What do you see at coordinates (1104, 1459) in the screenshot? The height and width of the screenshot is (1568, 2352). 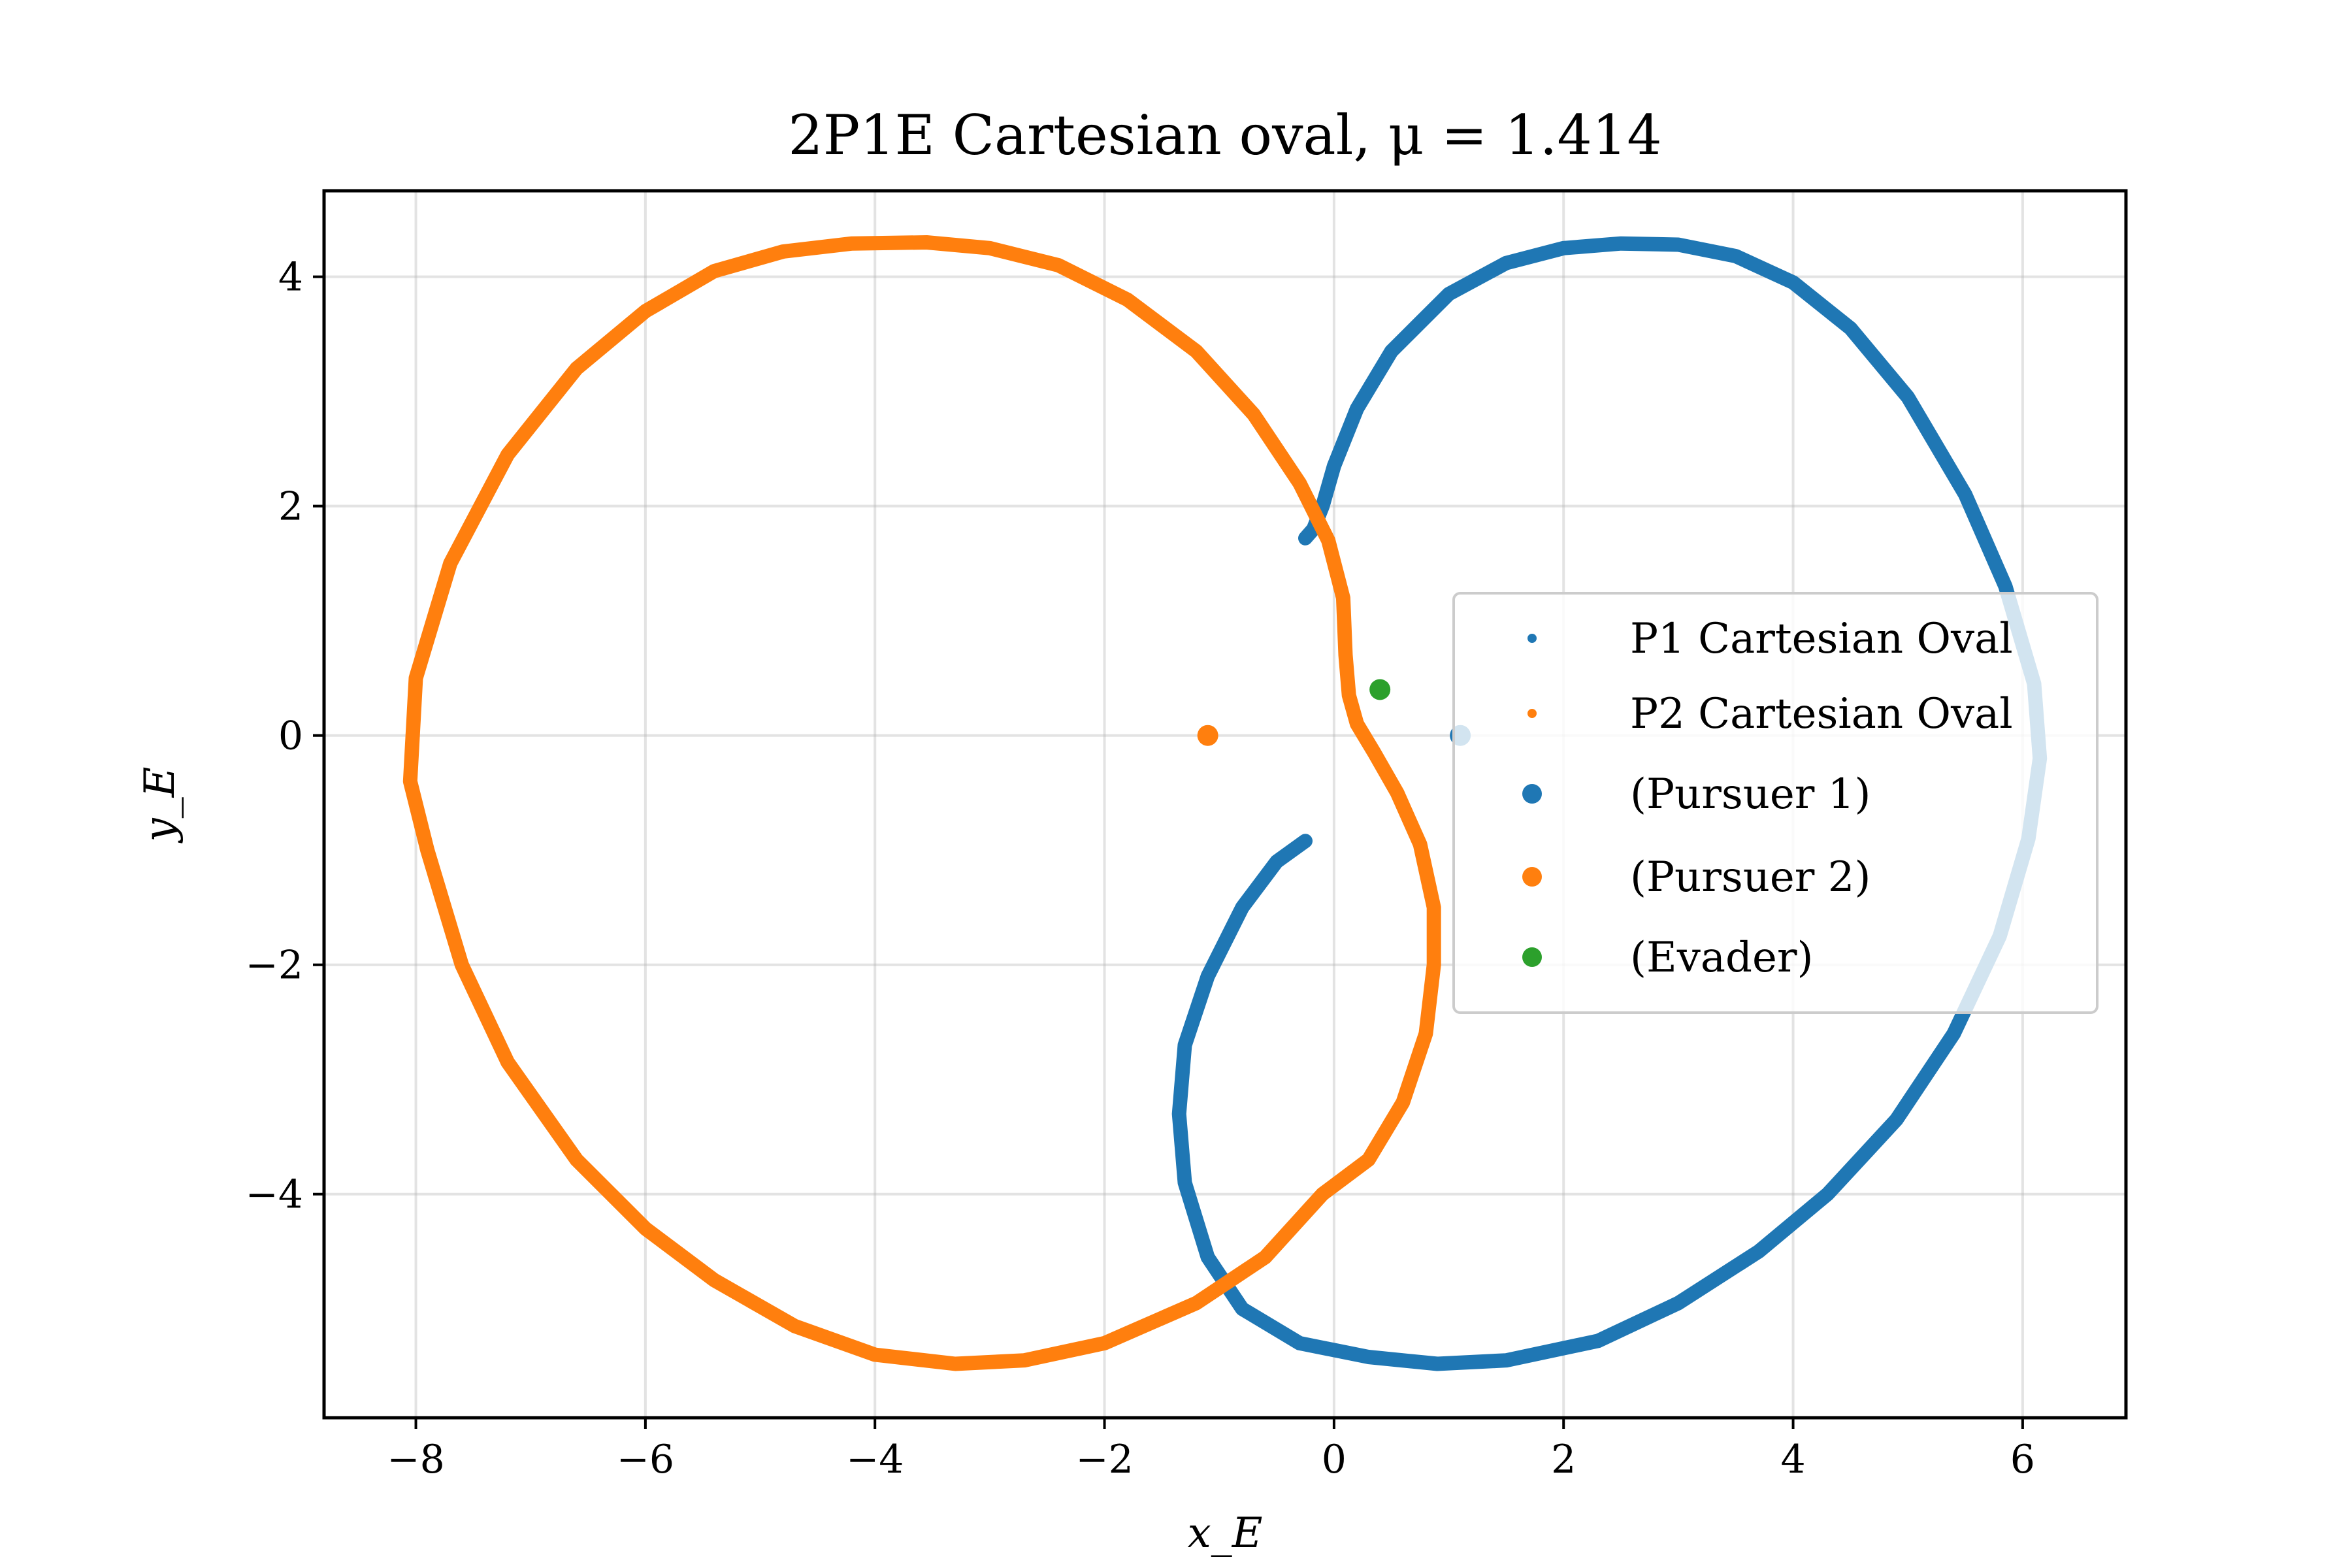 I see `x-tick-label: −2` at bounding box center [1104, 1459].